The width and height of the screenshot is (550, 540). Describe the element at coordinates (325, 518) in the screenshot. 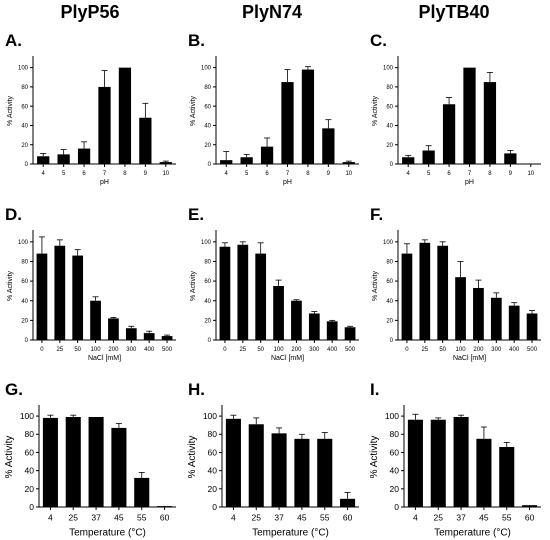

I see `x-tick-label: 55` at that location.